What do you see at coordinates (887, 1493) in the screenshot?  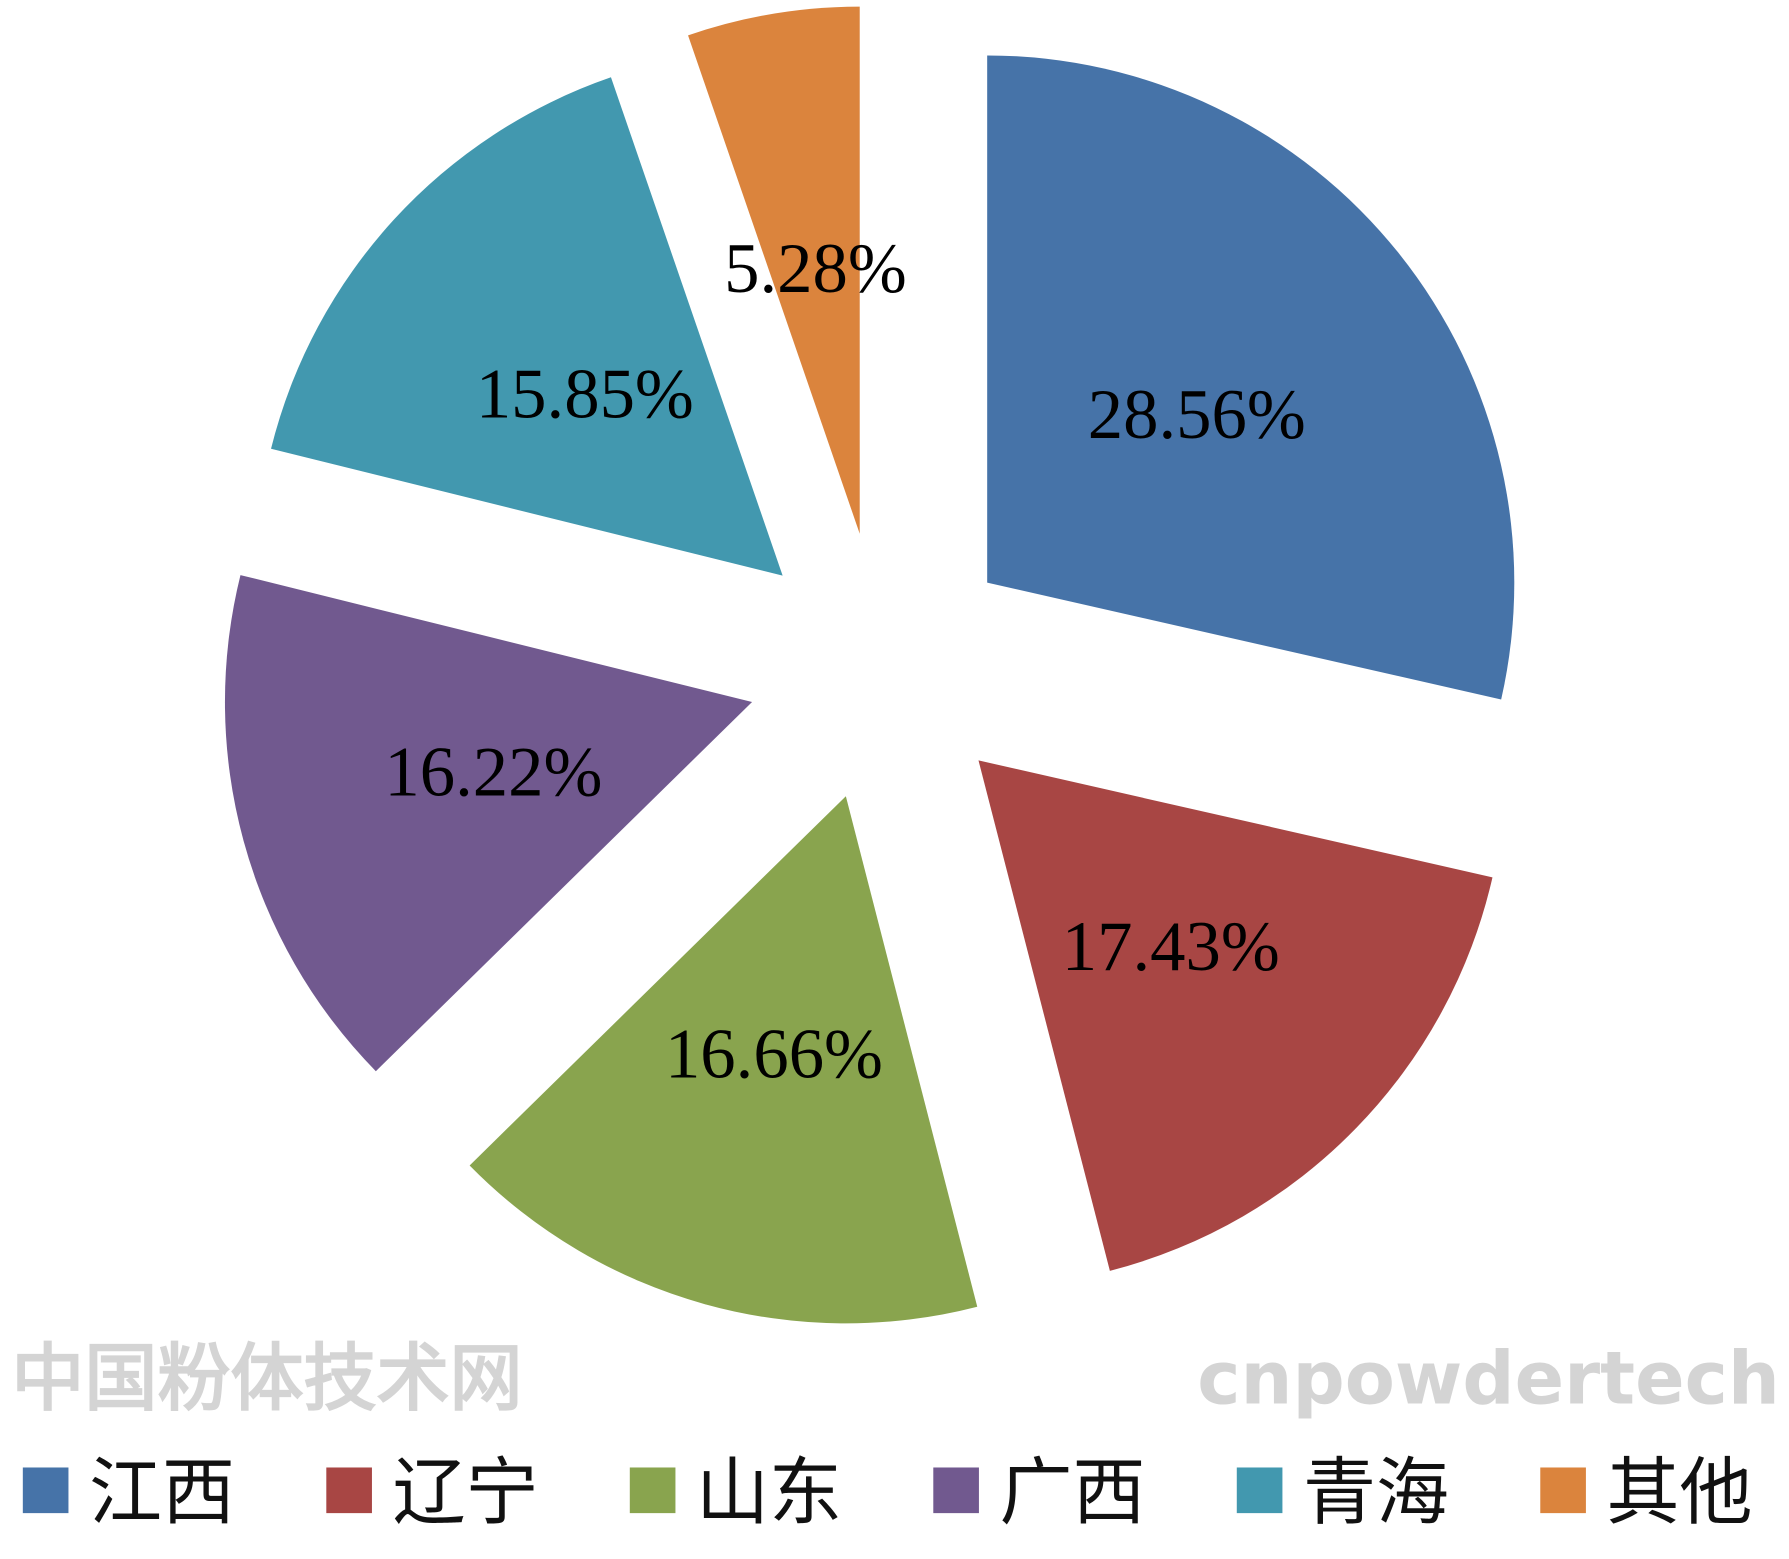 I see `legend: 江西 辽宁 山东 广西 青海 其他` at bounding box center [887, 1493].